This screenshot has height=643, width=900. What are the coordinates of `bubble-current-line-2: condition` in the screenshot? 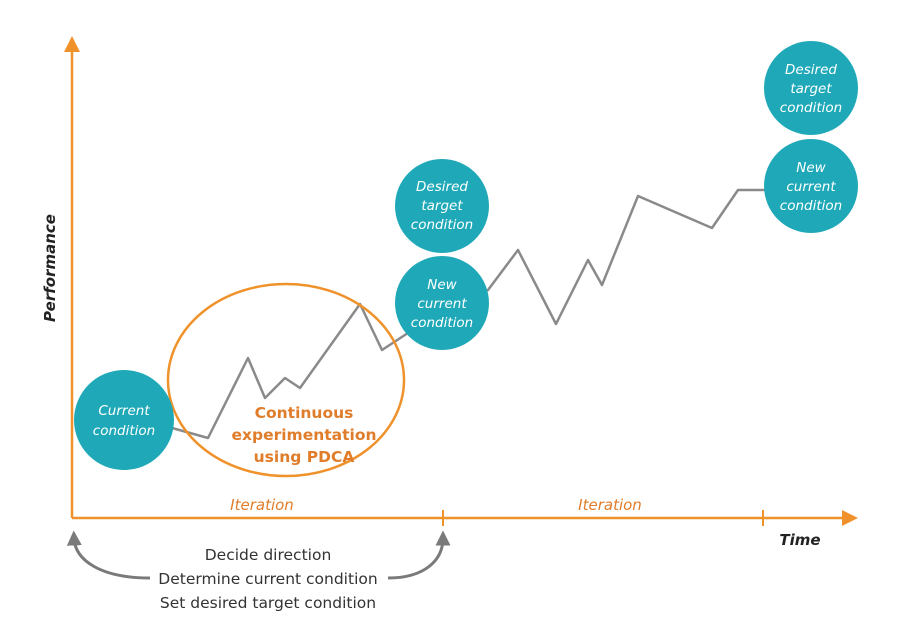 It's located at (124, 431).